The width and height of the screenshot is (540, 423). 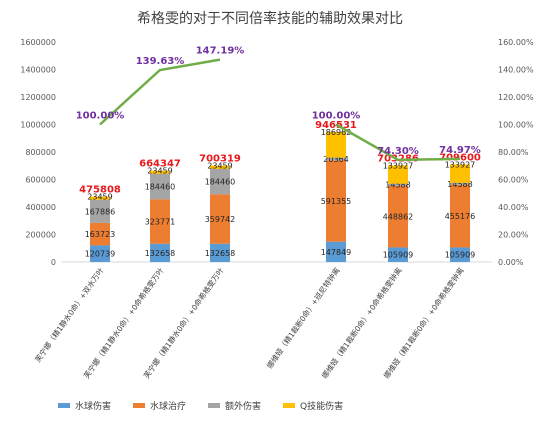 What do you see at coordinates (516, 70) in the screenshot?
I see `y2-tick-label: 140.00%` at bounding box center [516, 70].